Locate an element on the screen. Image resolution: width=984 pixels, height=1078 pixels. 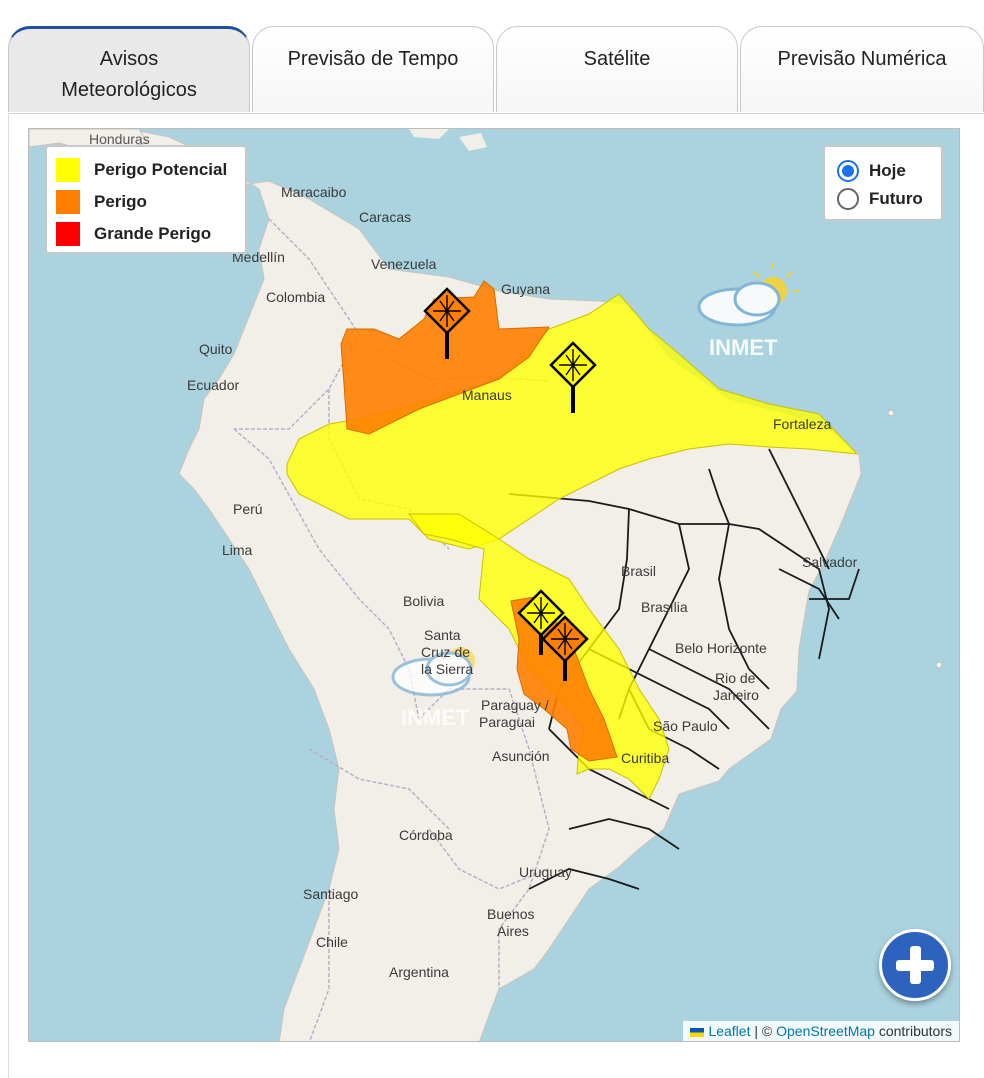
tab-label: Avisos Meteorológicos is located at coordinates (129, 74).